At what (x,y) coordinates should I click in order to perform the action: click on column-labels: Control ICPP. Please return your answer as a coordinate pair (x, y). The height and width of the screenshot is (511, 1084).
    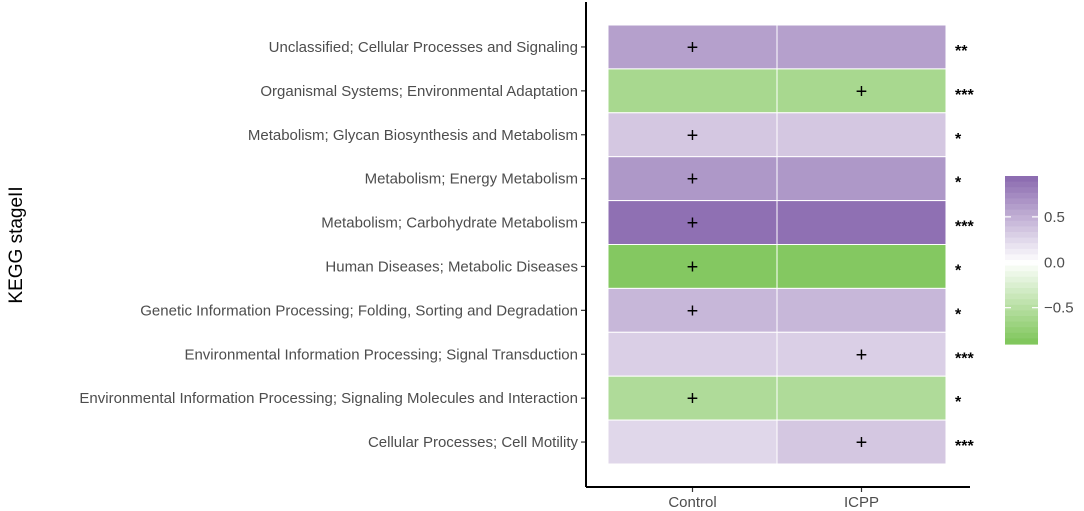
    Looking at the image, I should click on (773, 499).